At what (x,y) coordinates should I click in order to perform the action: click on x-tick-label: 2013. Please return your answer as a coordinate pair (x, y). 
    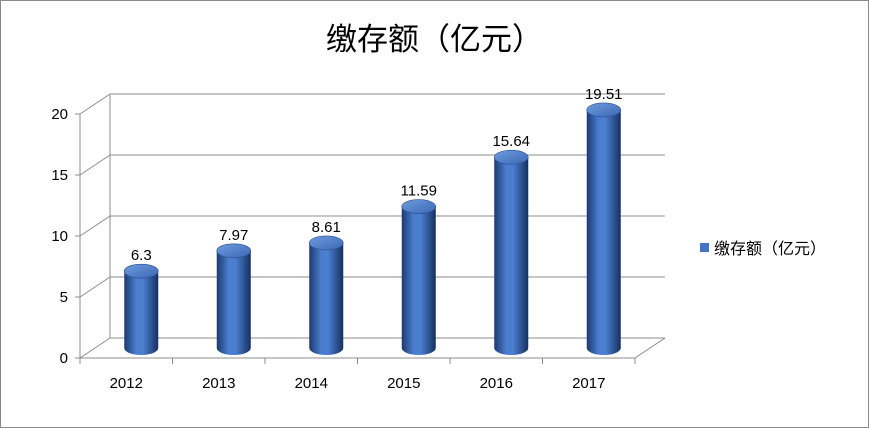
    Looking at the image, I should click on (218, 383).